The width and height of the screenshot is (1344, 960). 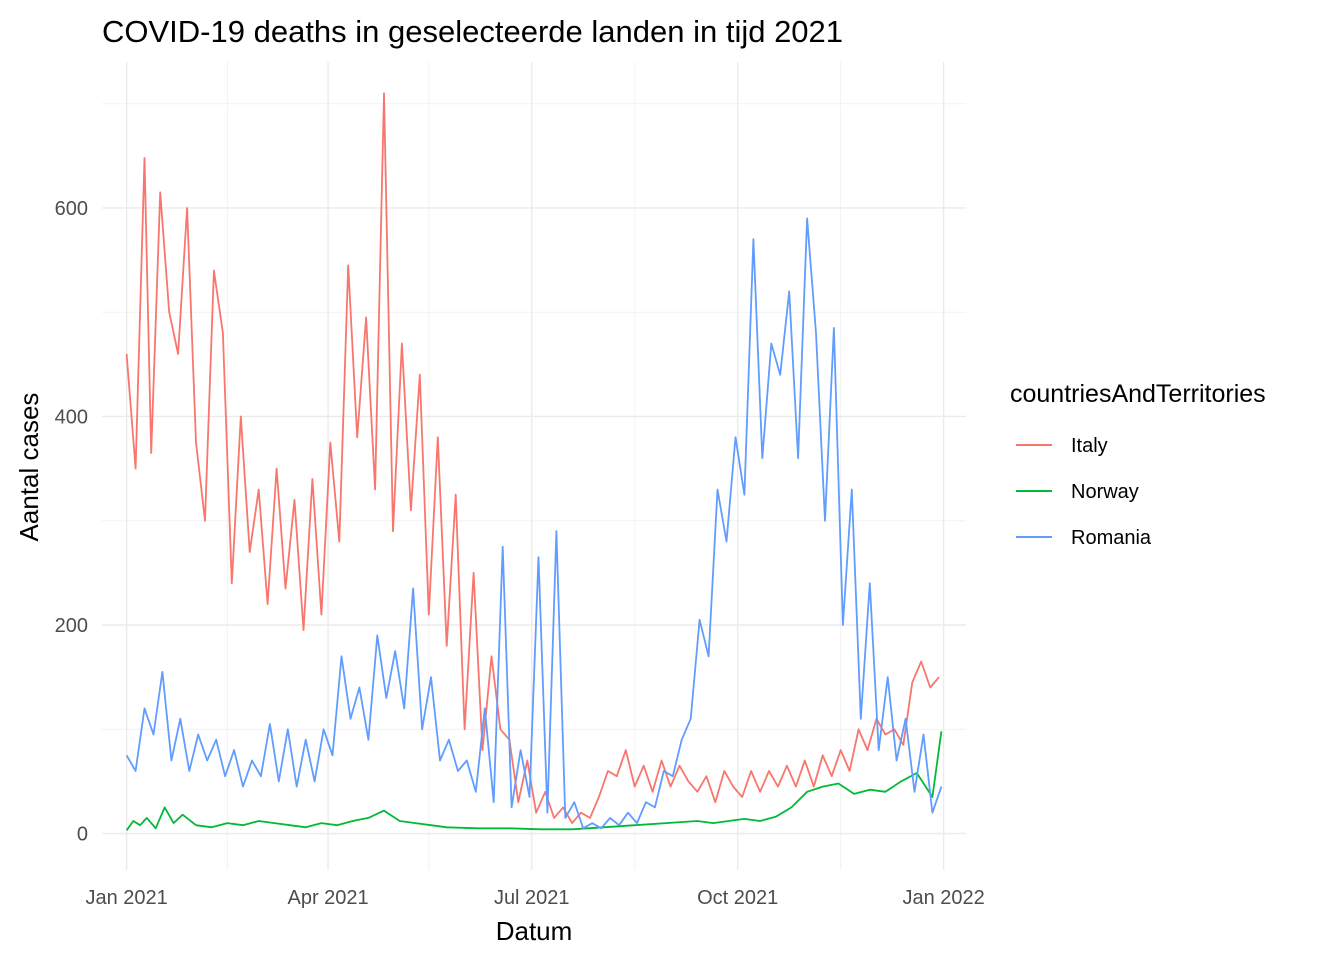 I want to click on x-tick-label: Oct 2021, so click(x=737, y=898).